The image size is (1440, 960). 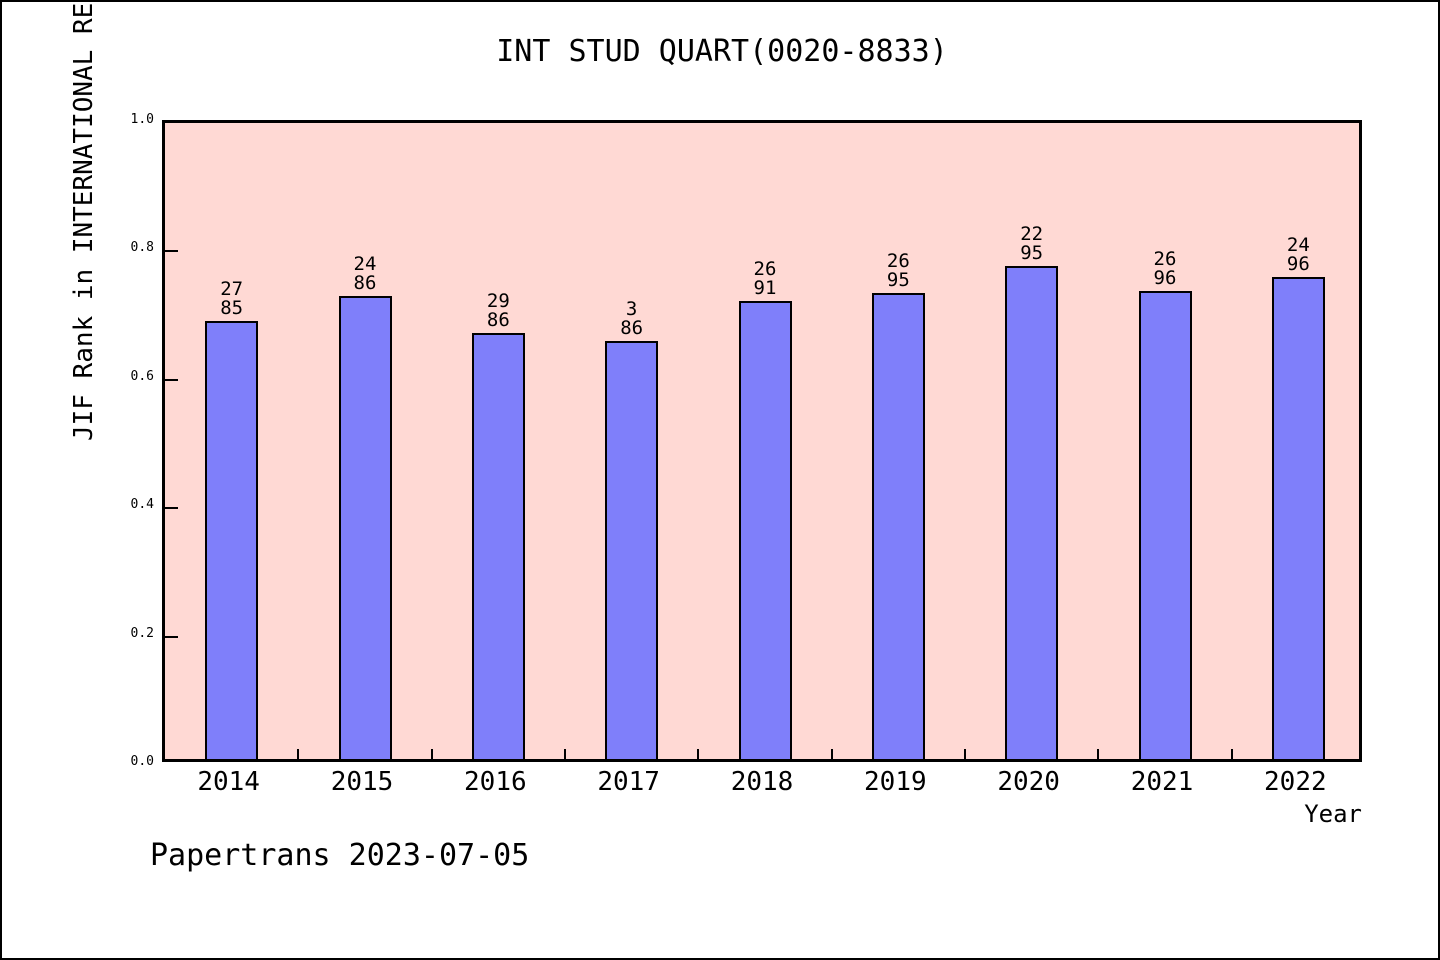 What do you see at coordinates (765, 278) in the screenshot?
I see `bar-value-label-2018: 26 91` at bounding box center [765, 278].